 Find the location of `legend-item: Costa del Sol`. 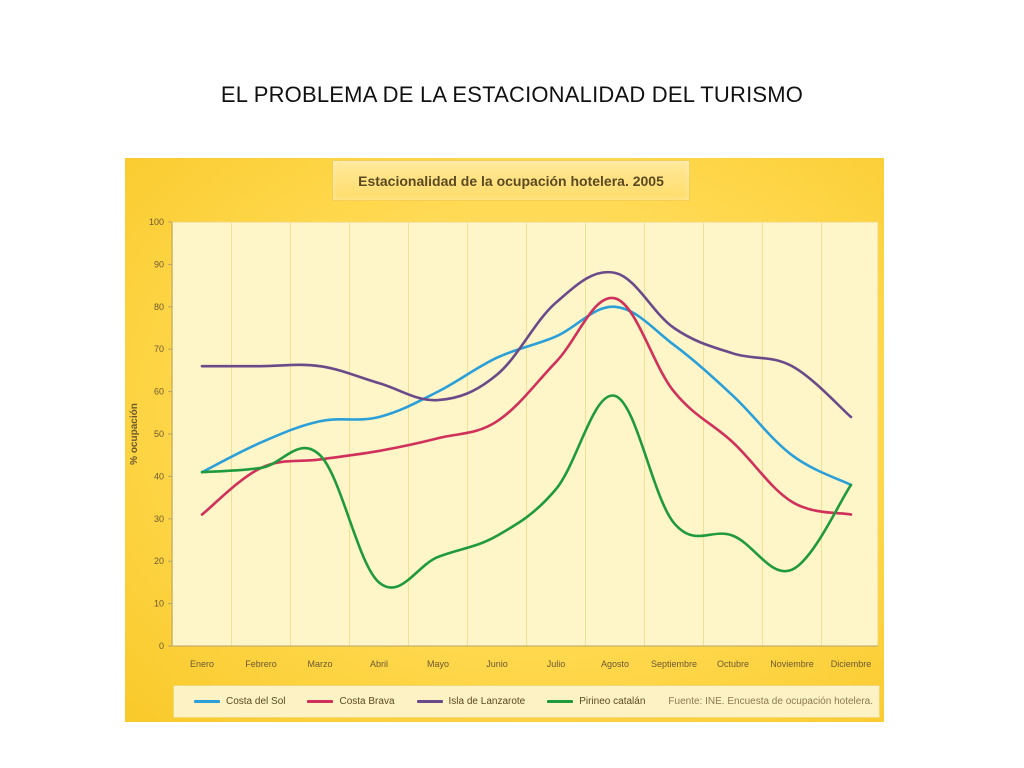

legend-item: Costa del Sol is located at coordinates (239, 701).